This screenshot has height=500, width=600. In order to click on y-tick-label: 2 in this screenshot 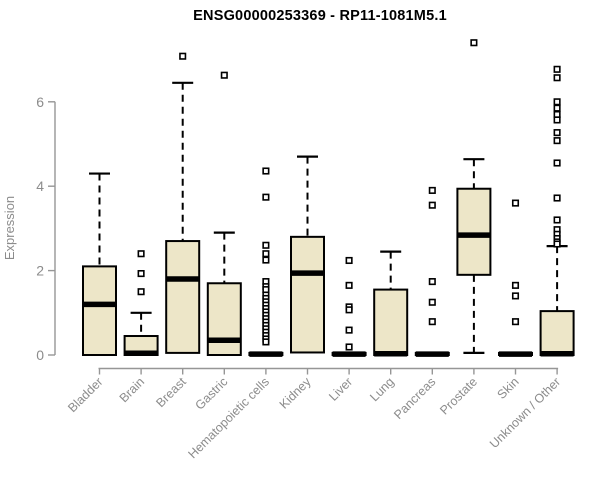, I will do `click(40, 271)`.